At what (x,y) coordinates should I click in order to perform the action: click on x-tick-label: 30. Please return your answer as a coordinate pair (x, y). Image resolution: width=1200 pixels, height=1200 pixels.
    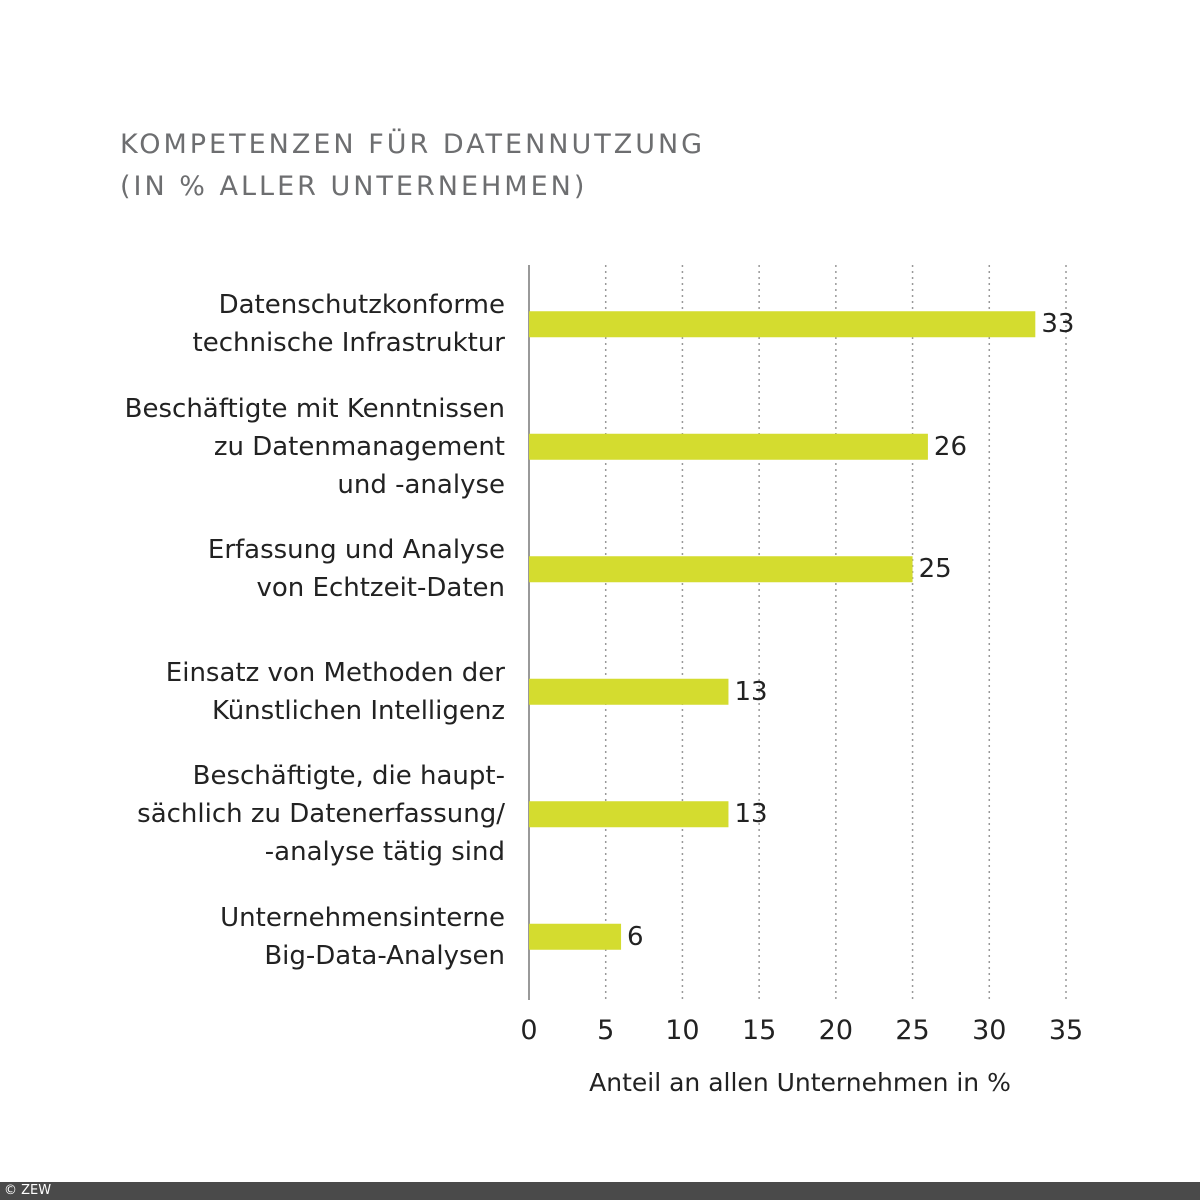
    Looking at the image, I should click on (989, 1030).